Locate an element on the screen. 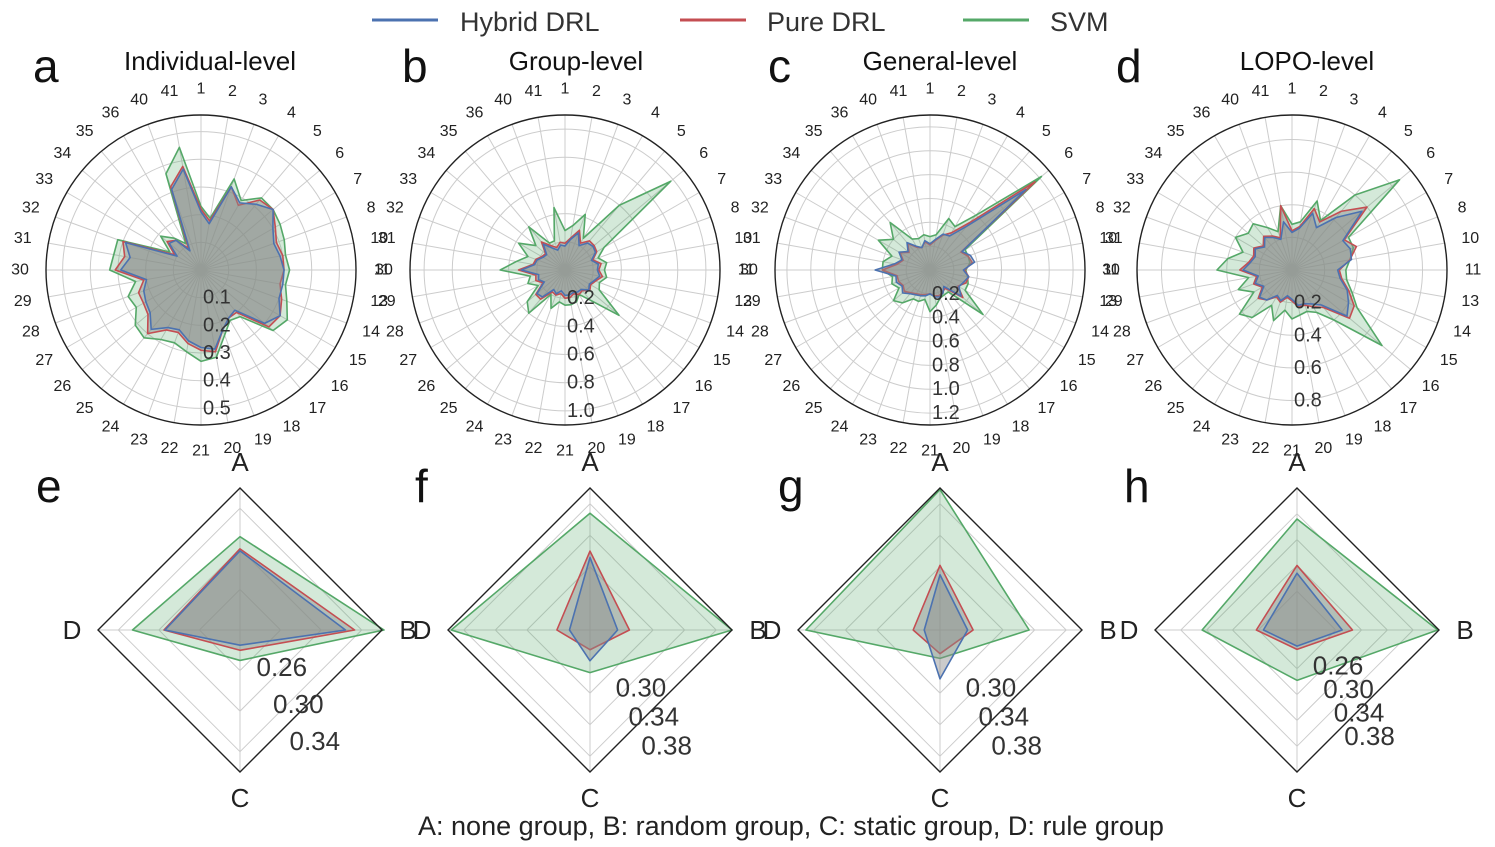  category-label-32: 32 is located at coordinates (1122, 208).